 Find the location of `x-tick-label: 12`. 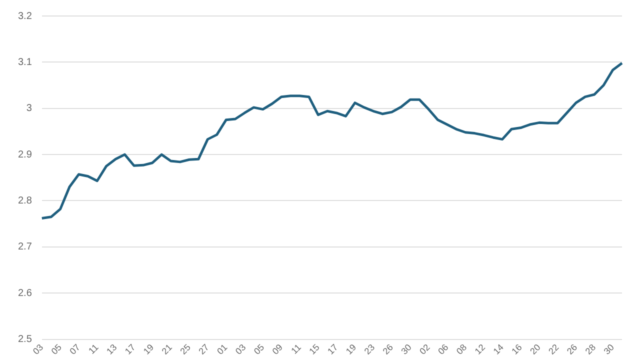

x-tick-label: 12 is located at coordinates (480, 349).